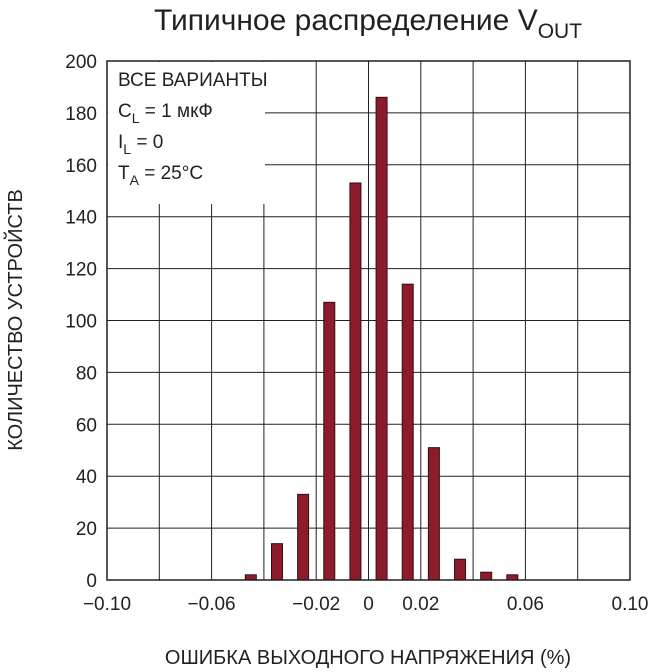 The height and width of the screenshot is (672, 650). What do you see at coordinates (525, 604) in the screenshot?
I see `x-tick-label: 0.06` at bounding box center [525, 604].